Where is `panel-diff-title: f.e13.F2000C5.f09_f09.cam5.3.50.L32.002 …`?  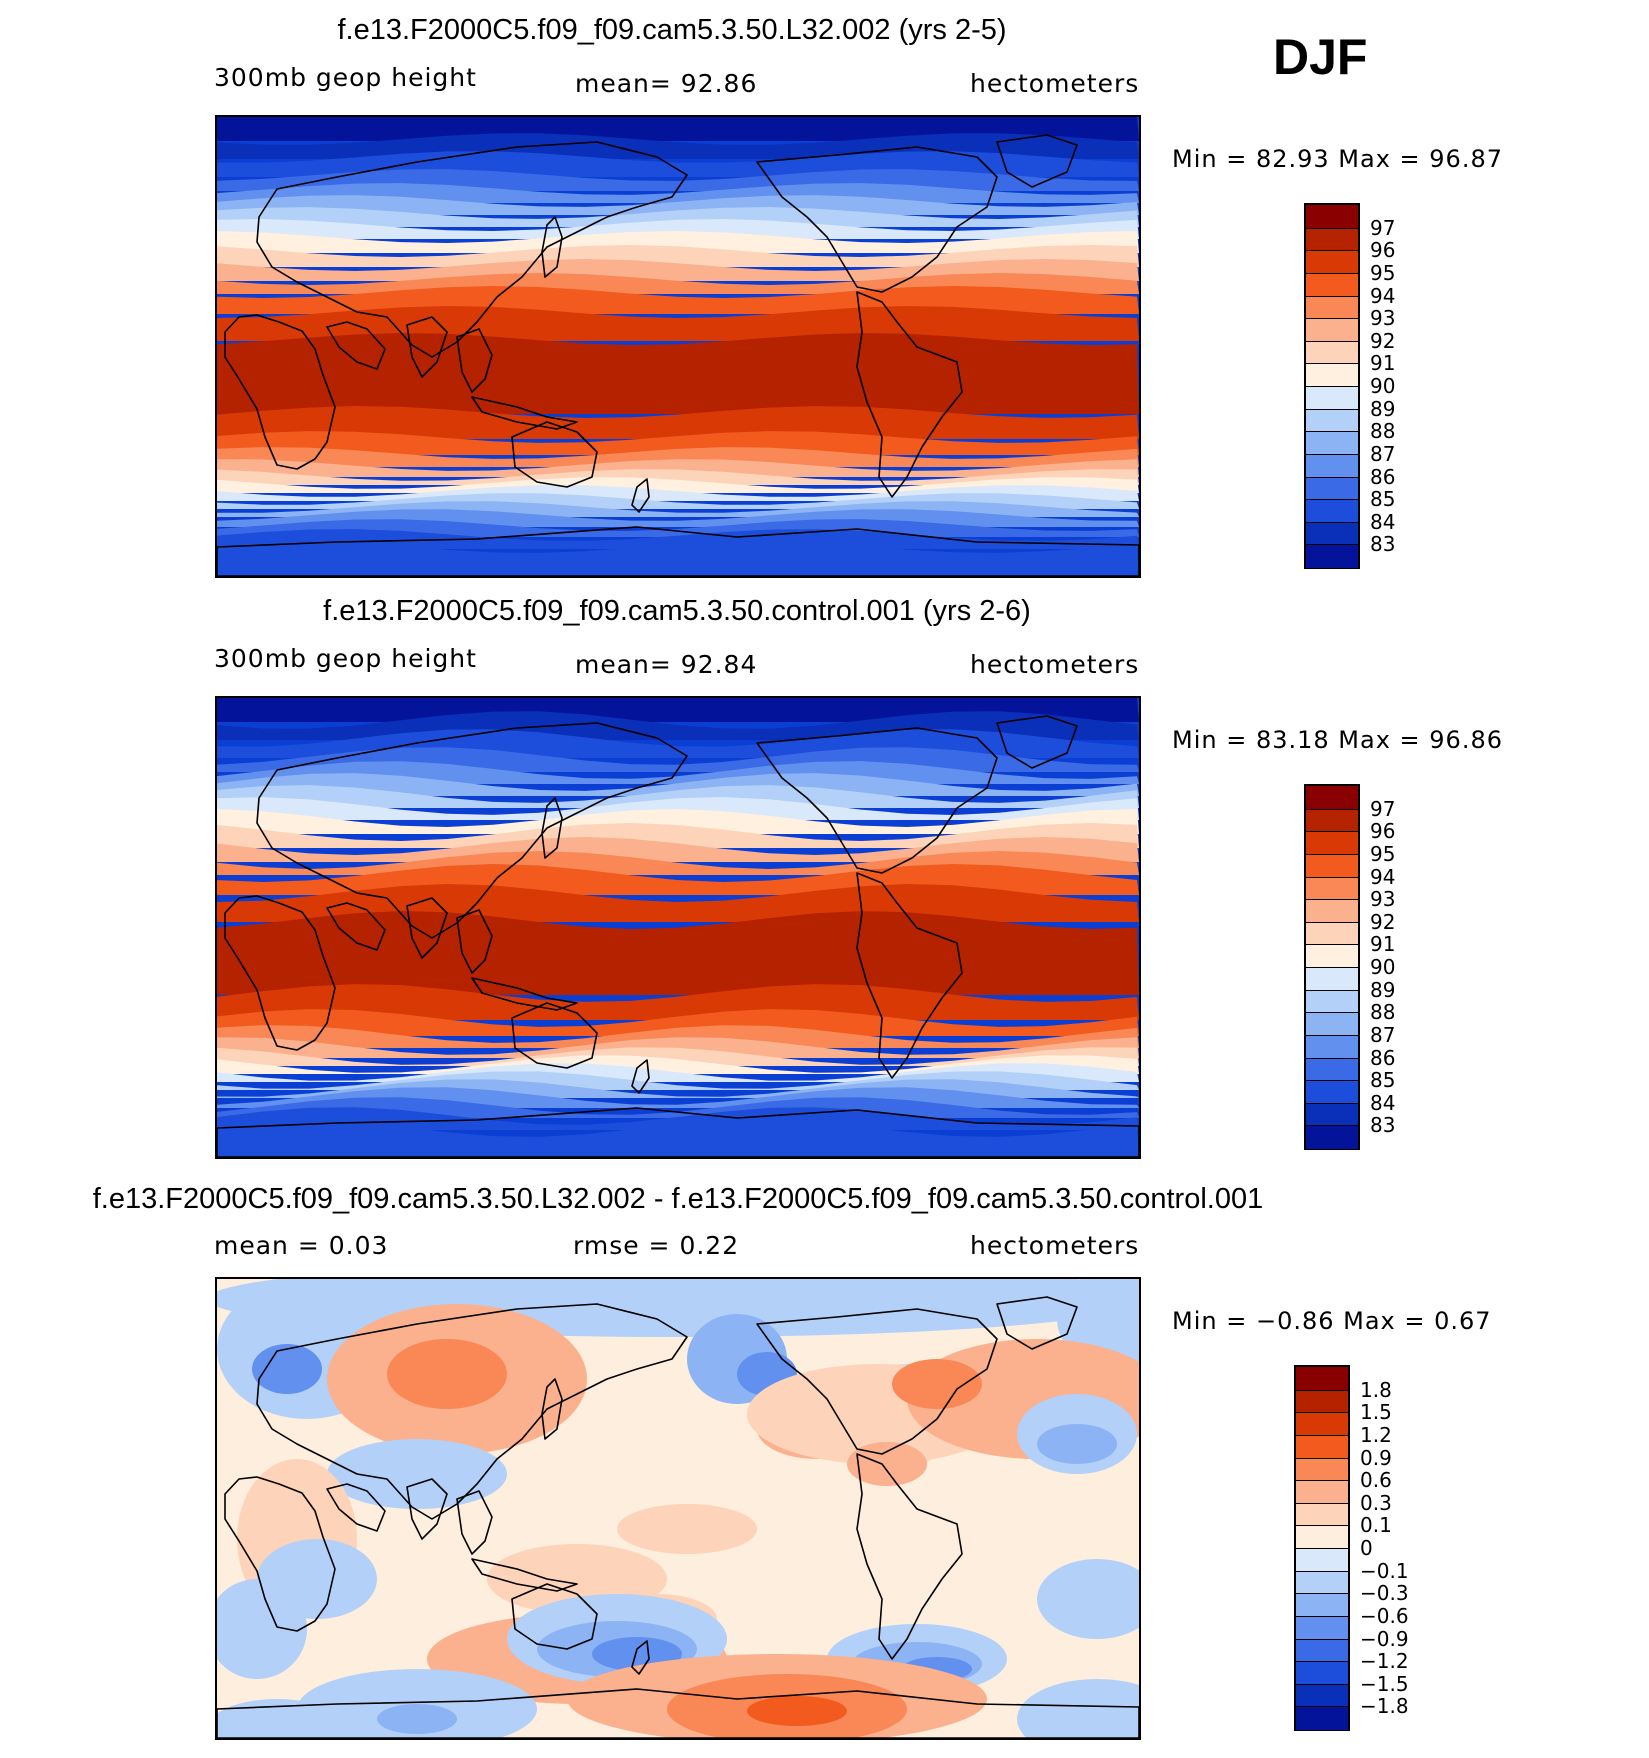
panel-diff-title: f.e13.F2000C5.f09_f09.cam5.3.50.L32.002 … is located at coordinates (678, 1199).